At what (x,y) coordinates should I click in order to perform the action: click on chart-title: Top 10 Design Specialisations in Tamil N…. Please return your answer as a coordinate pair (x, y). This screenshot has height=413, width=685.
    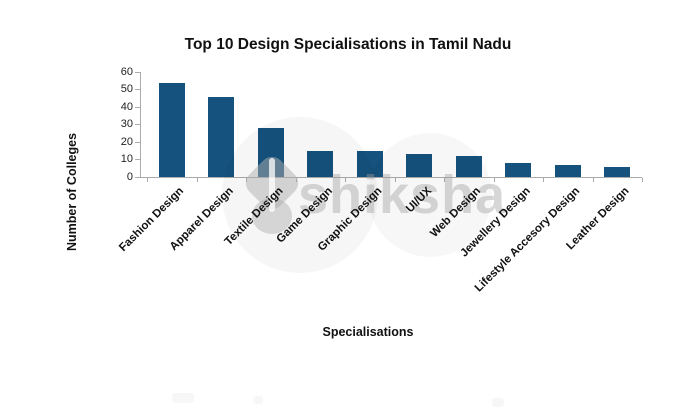
    Looking at the image, I should click on (348, 44).